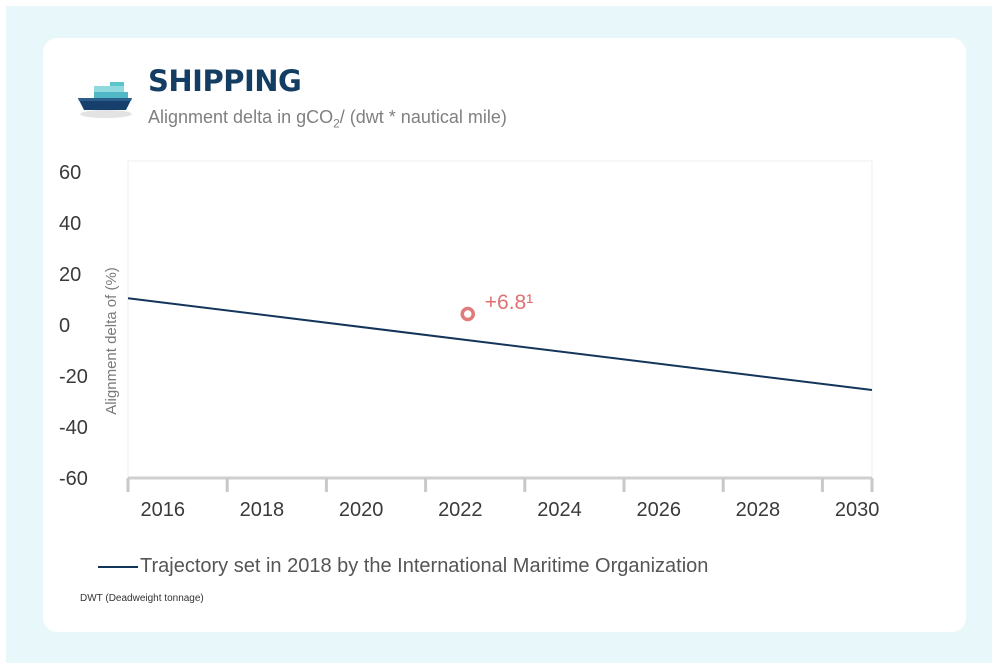  Describe the element at coordinates (111, 341) in the screenshot. I see `y-axis-label: Alignment delta of (%)` at that location.